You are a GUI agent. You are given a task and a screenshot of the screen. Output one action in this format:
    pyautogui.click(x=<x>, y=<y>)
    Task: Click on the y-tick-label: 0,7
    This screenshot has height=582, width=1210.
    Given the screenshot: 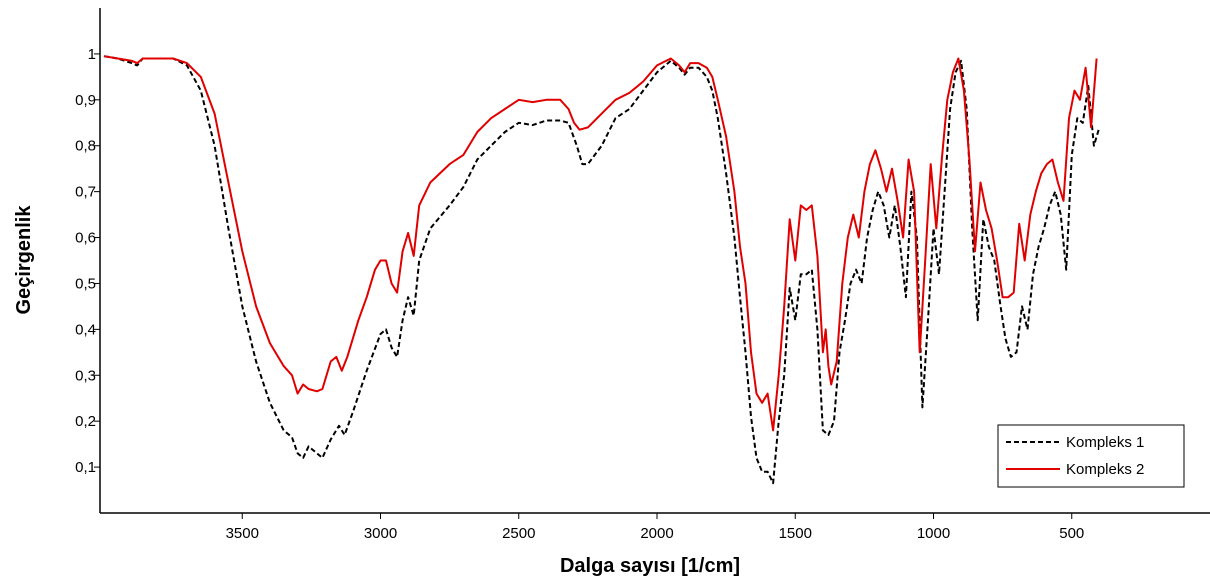 What is the action you would take?
    pyautogui.click(x=85, y=192)
    